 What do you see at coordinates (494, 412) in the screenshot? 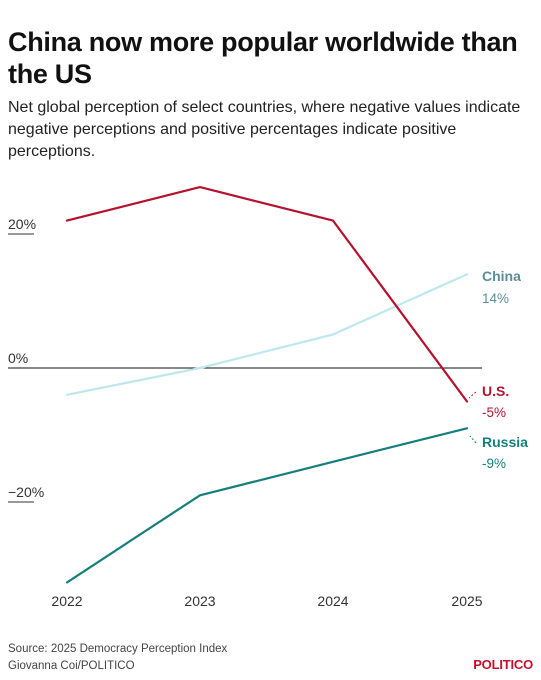
I see `series-value-label: -5%` at bounding box center [494, 412].